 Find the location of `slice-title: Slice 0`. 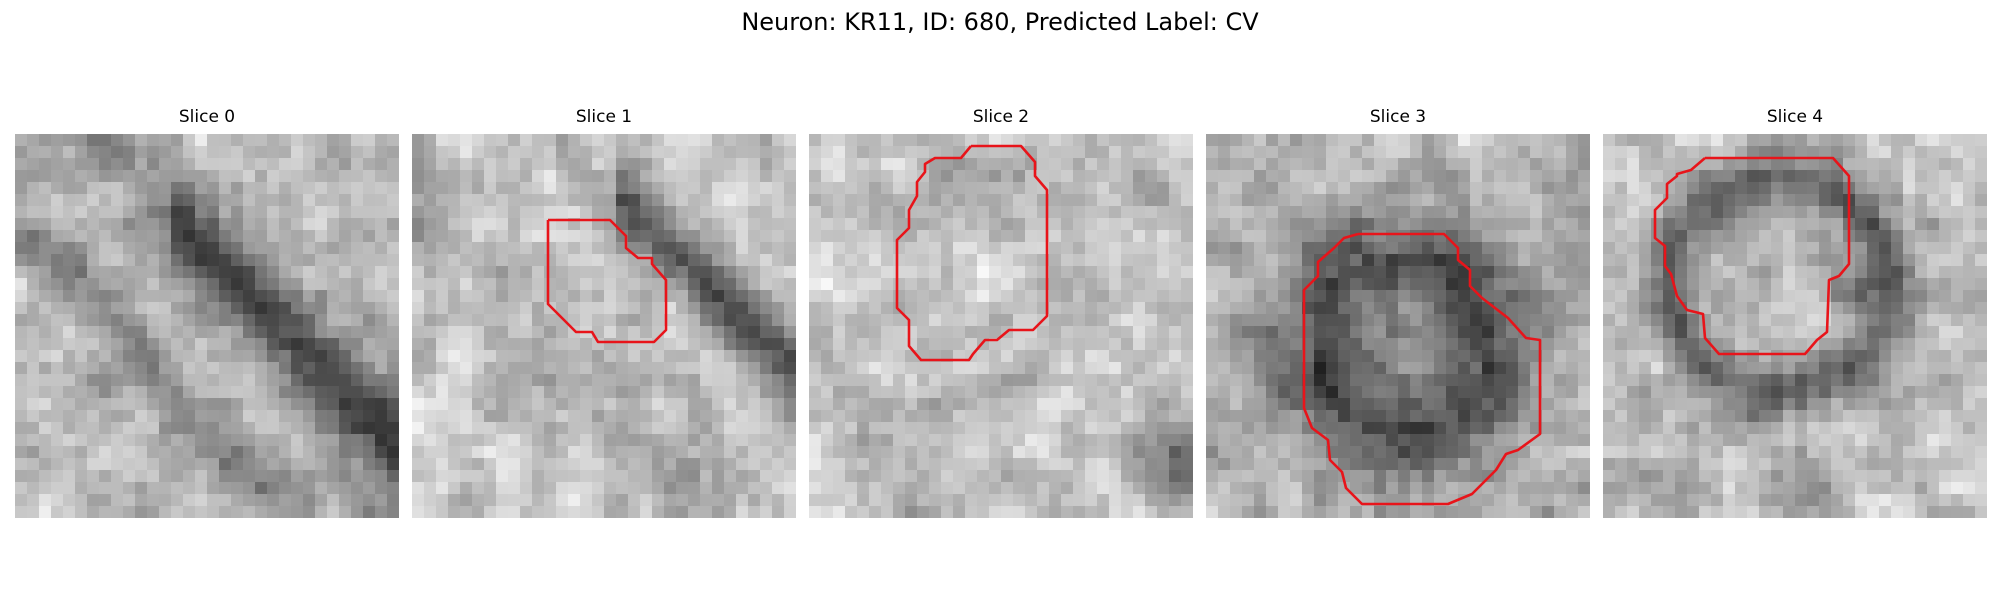

slice-title: Slice 0 is located at coordinates (207, 117).